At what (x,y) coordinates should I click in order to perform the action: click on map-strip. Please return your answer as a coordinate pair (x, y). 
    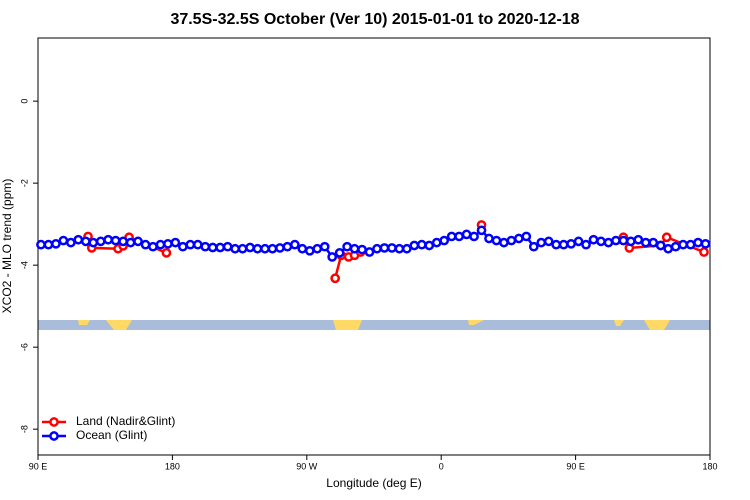
    Looking at the image, I should click on (374, 325).